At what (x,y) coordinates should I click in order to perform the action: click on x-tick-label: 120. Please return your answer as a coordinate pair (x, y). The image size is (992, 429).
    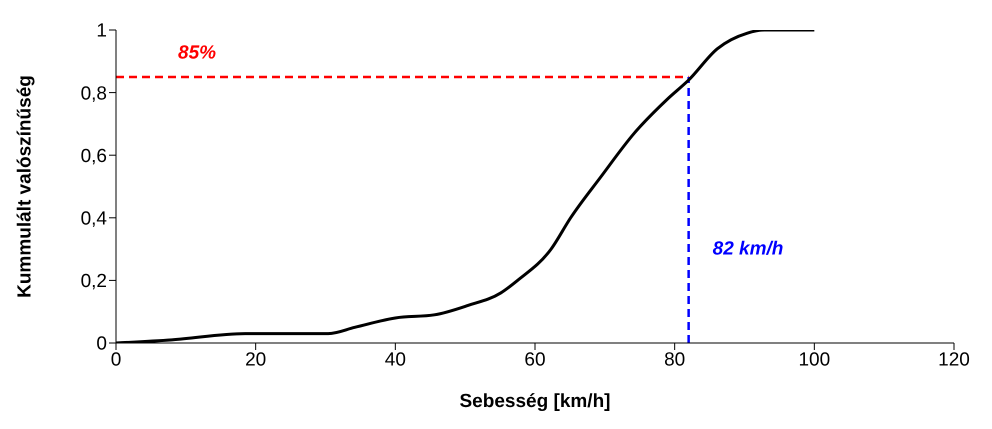
    Looking at the image, I should click on (954, 359).